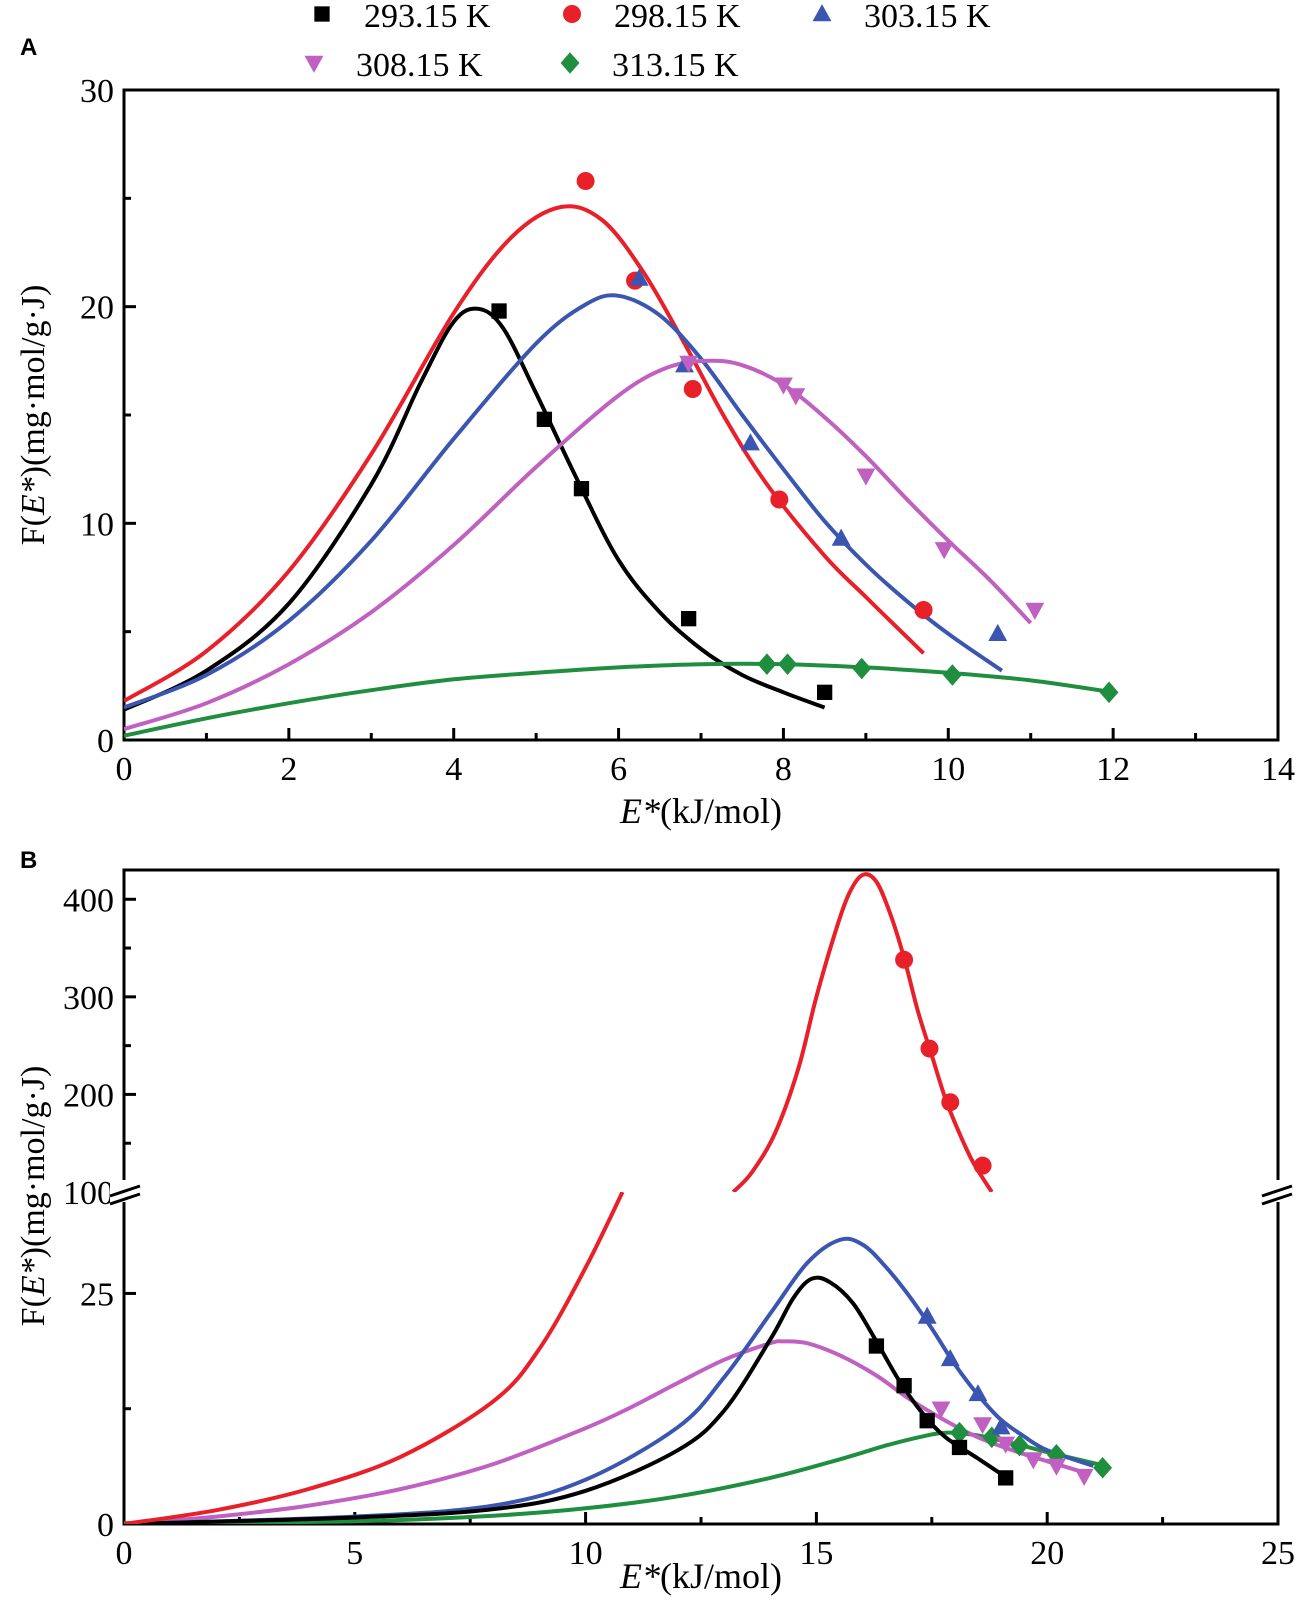  I want to click on legend-item: 308.15 K, so click(393, 65).